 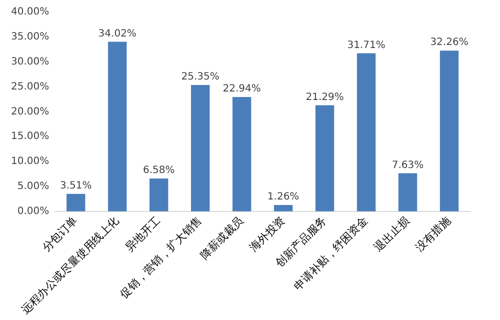 What do you see at coordinates (30, 86) in the screenshot?
I see `y-tick-label: 25.00%` at bounding box center [30, 86].